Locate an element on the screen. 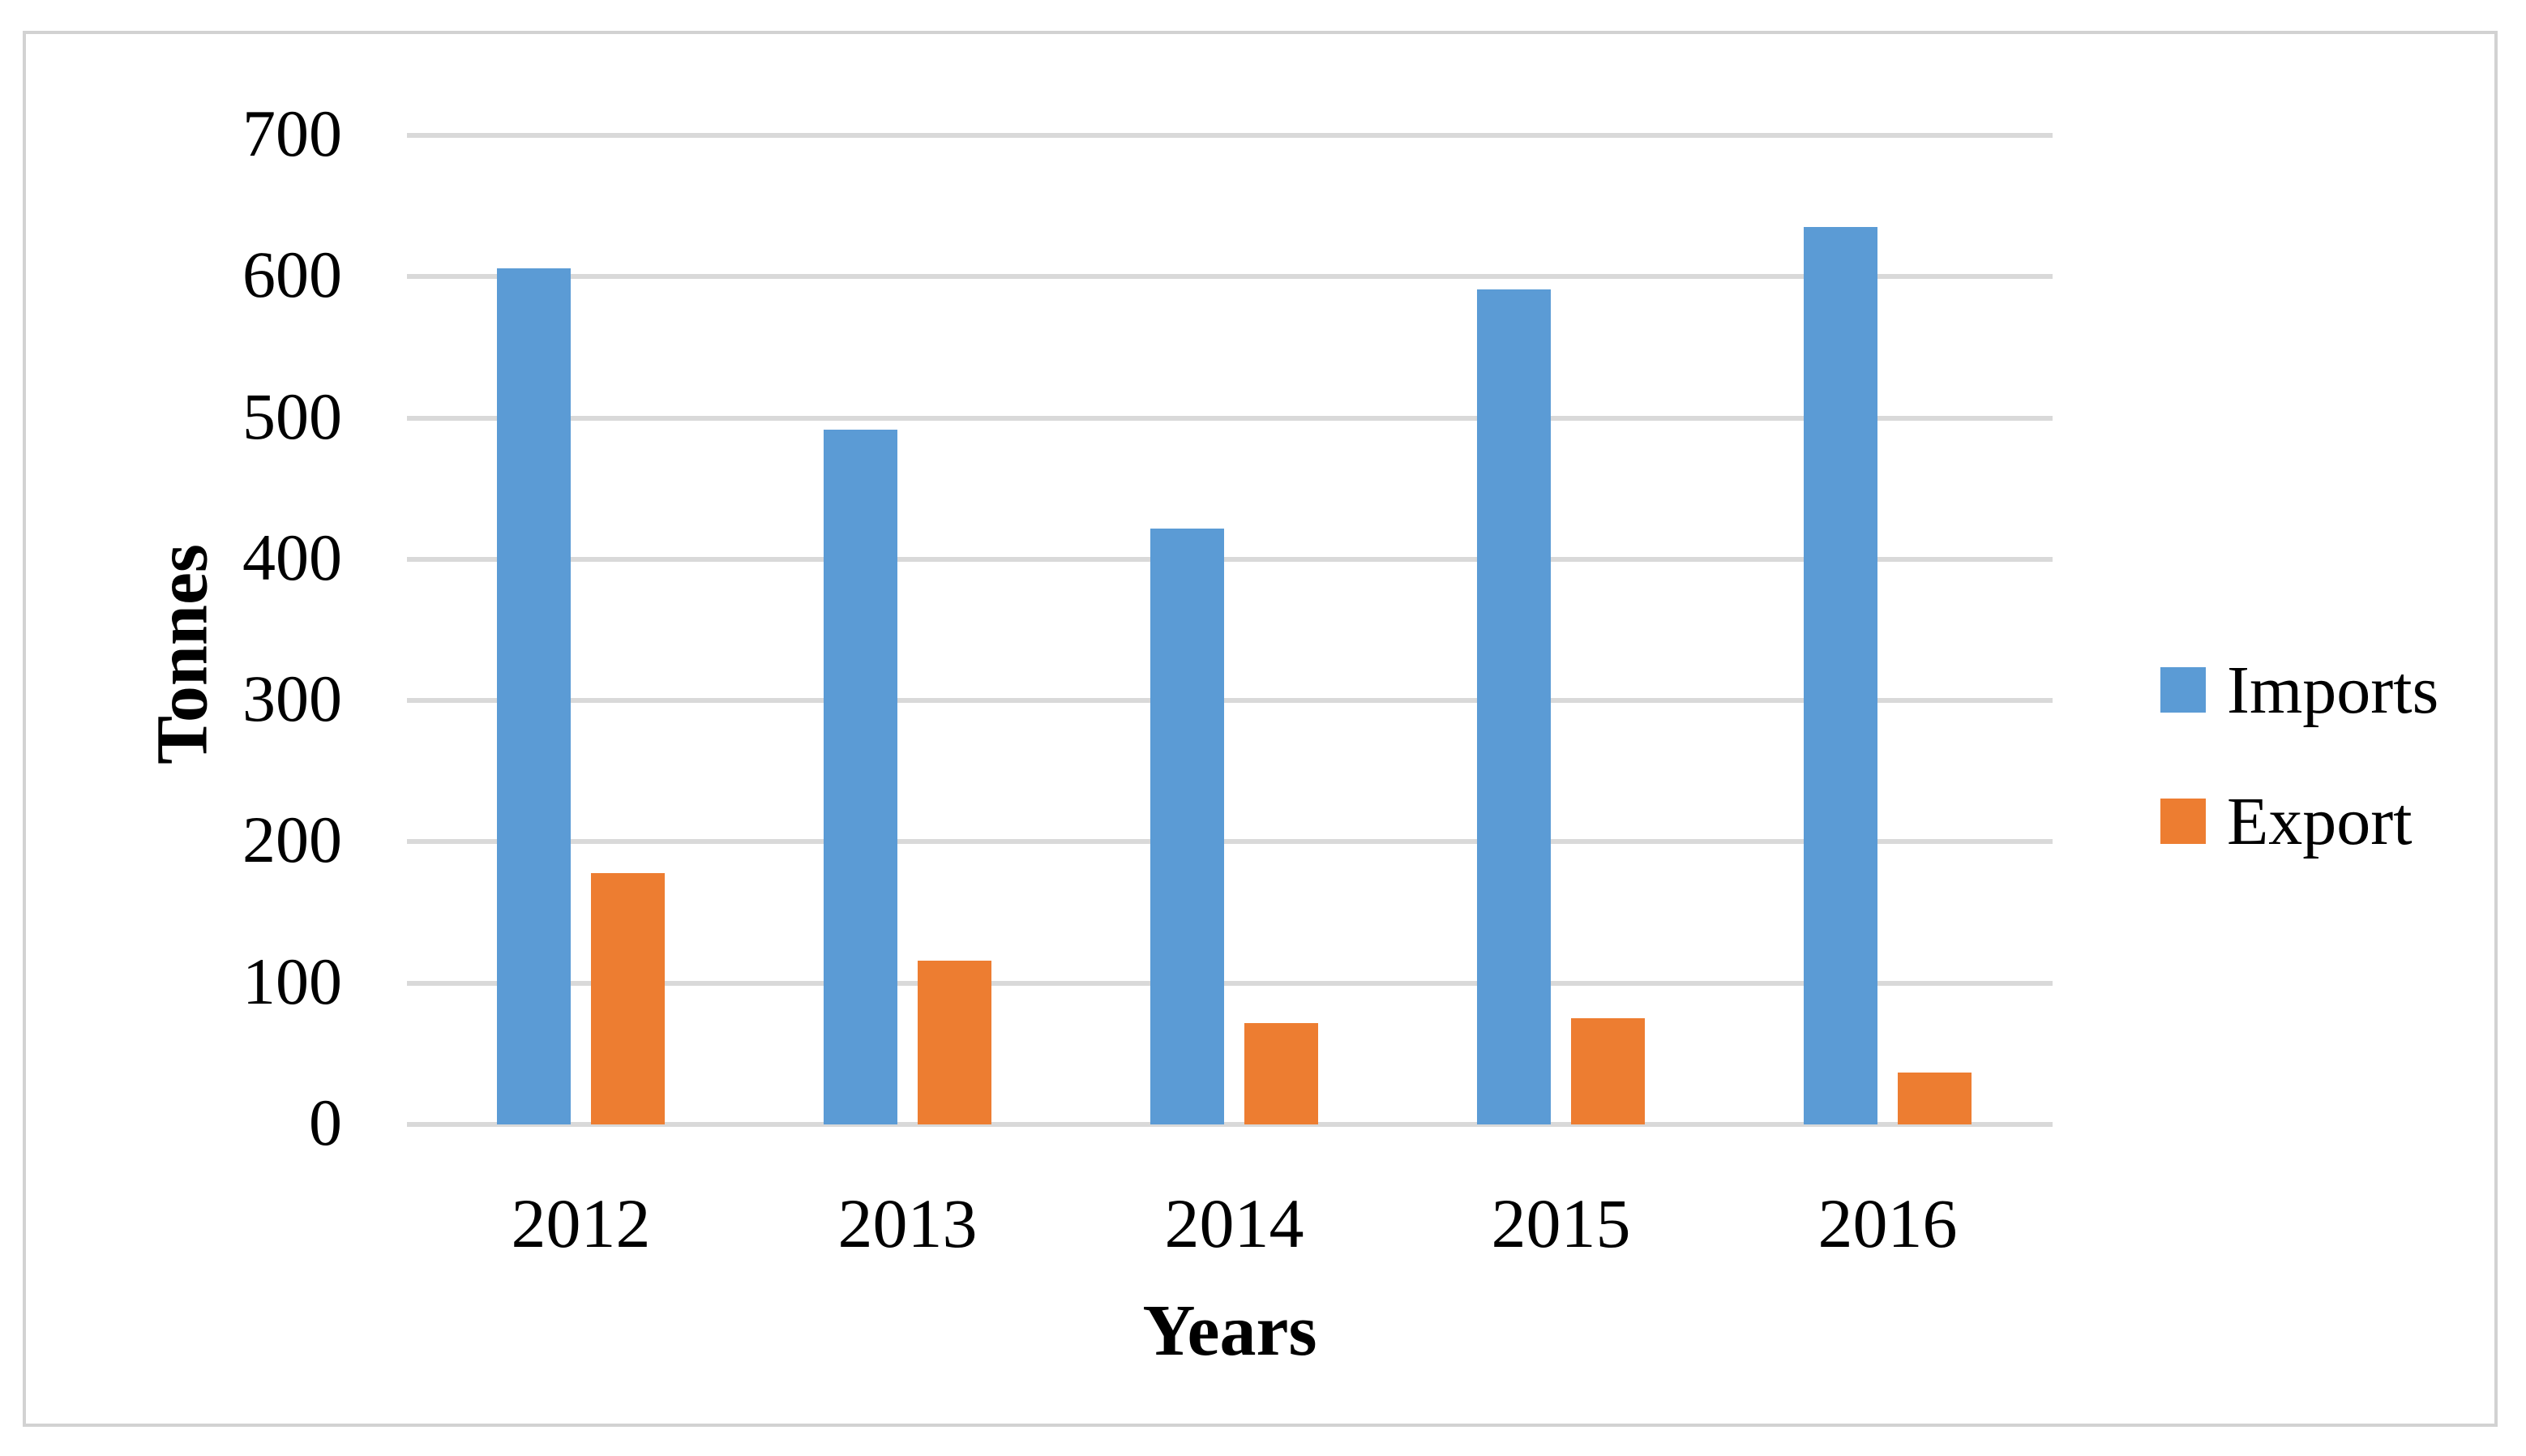 This screenshot has width=2526, height=1456. bar-export-2016 is located at coordinates (1935, 1098).